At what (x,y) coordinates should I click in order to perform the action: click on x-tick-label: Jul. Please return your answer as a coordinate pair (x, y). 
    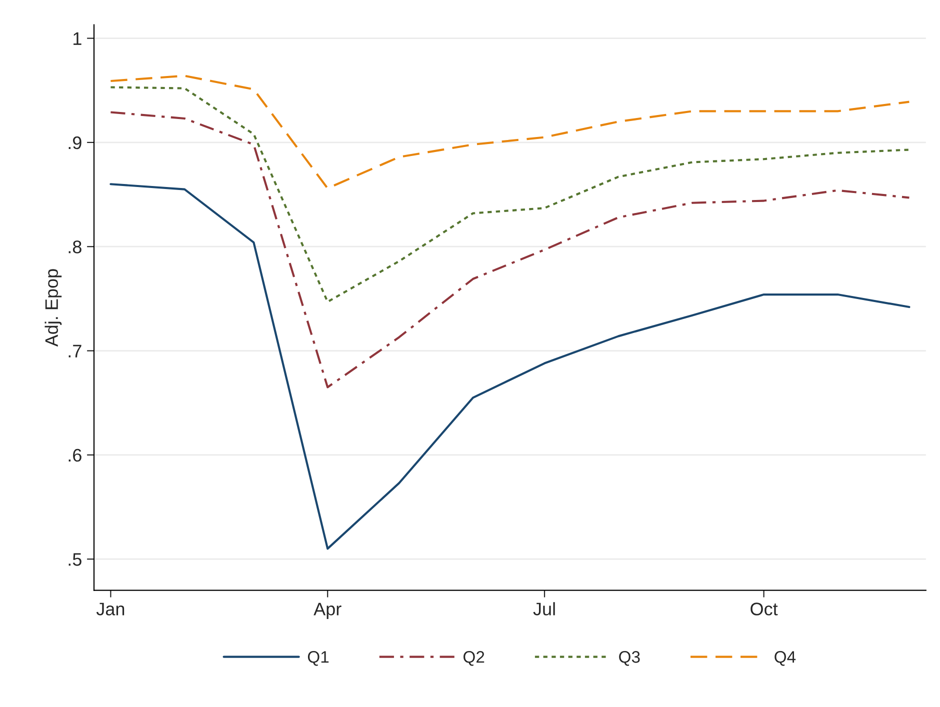
    Looking at the image, I should click on (544, 609).